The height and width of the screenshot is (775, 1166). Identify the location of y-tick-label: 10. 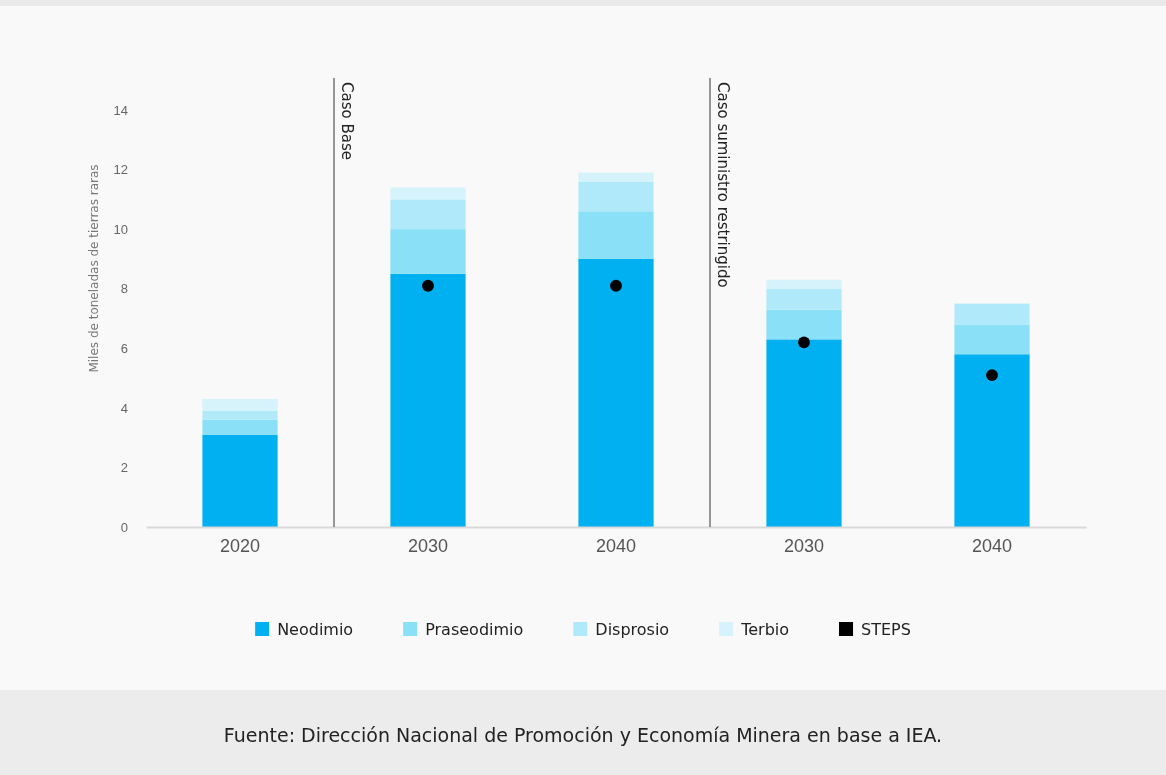
(120, 229).